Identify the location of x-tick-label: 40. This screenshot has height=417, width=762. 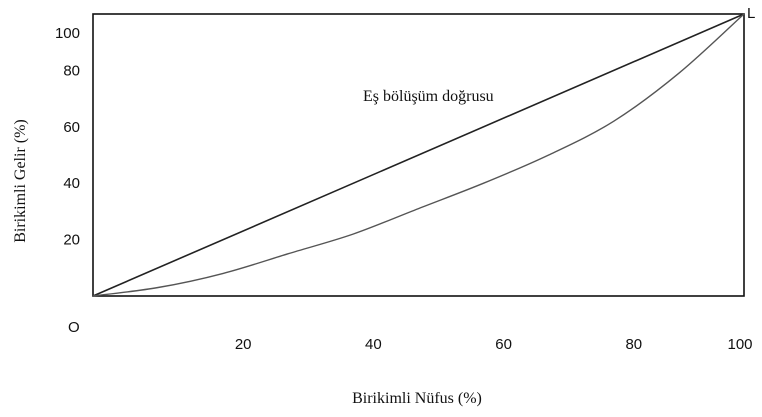
(373, 344).